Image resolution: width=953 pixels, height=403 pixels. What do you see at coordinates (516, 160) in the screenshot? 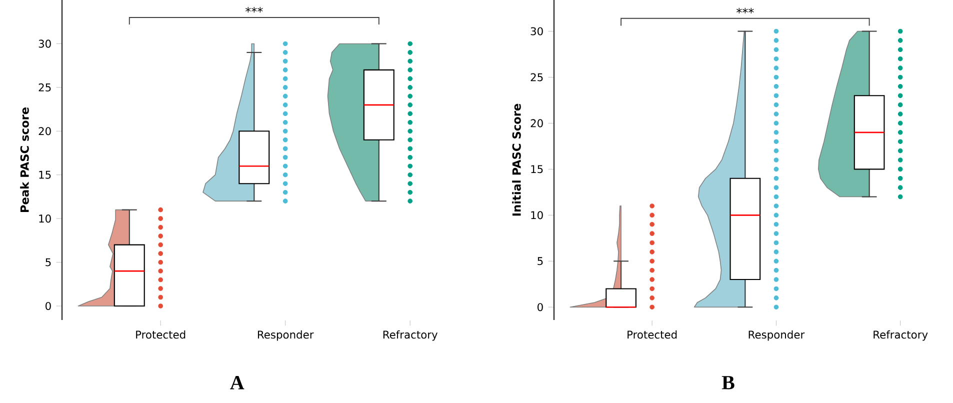
I see `y-axis-title: Initial PASC Score` at bounding box center [516, 160].